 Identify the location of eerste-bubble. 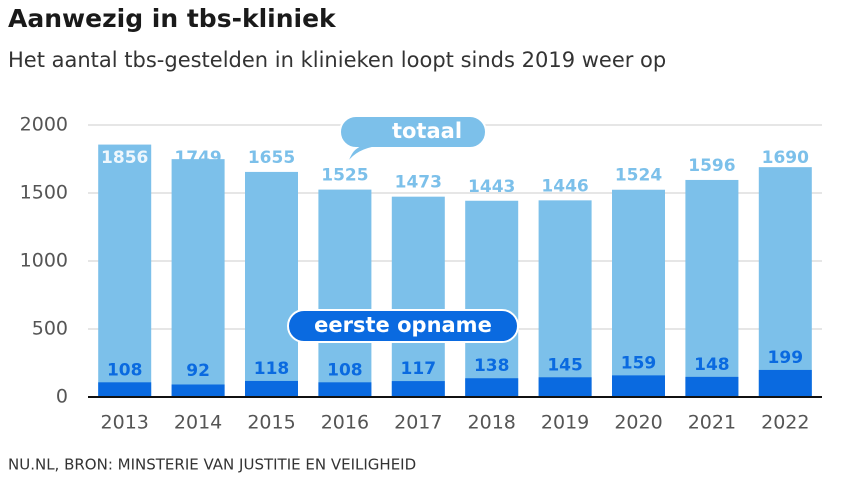
(403, 326).